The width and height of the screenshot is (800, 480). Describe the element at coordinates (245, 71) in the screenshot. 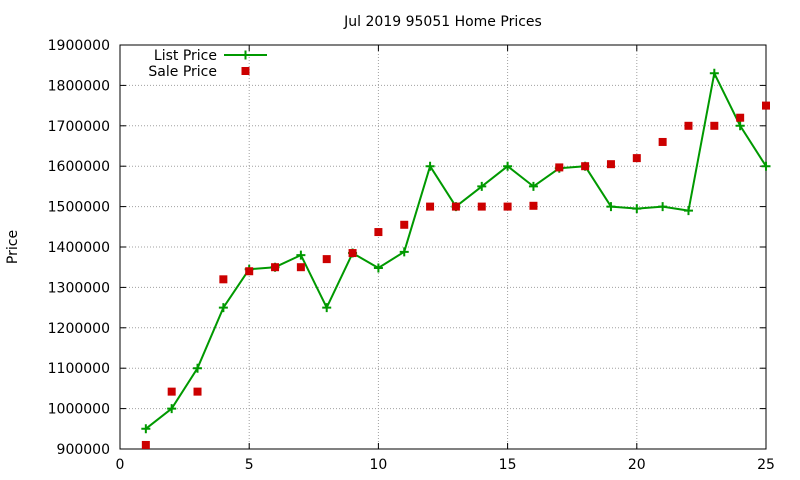

I see `legend-swatch-sale-price-marker` at that location.